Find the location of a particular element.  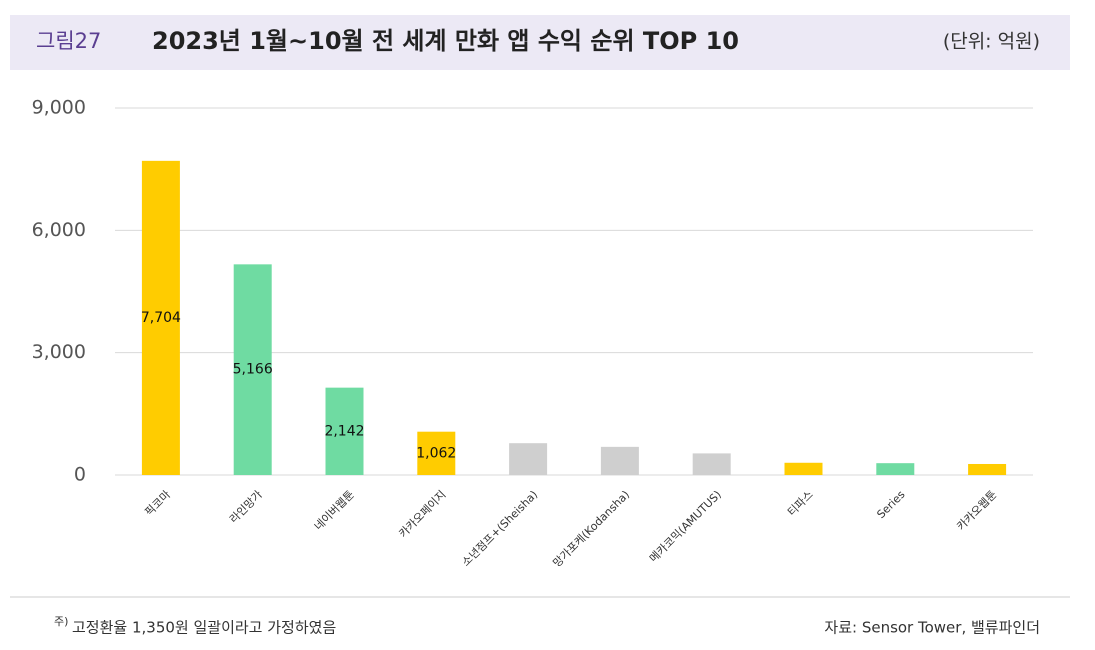

chart-title: 2023년 1월~10월 전 세계 만화 앱 수익 순위 TOP 10 is located at coordinates (445, 41).